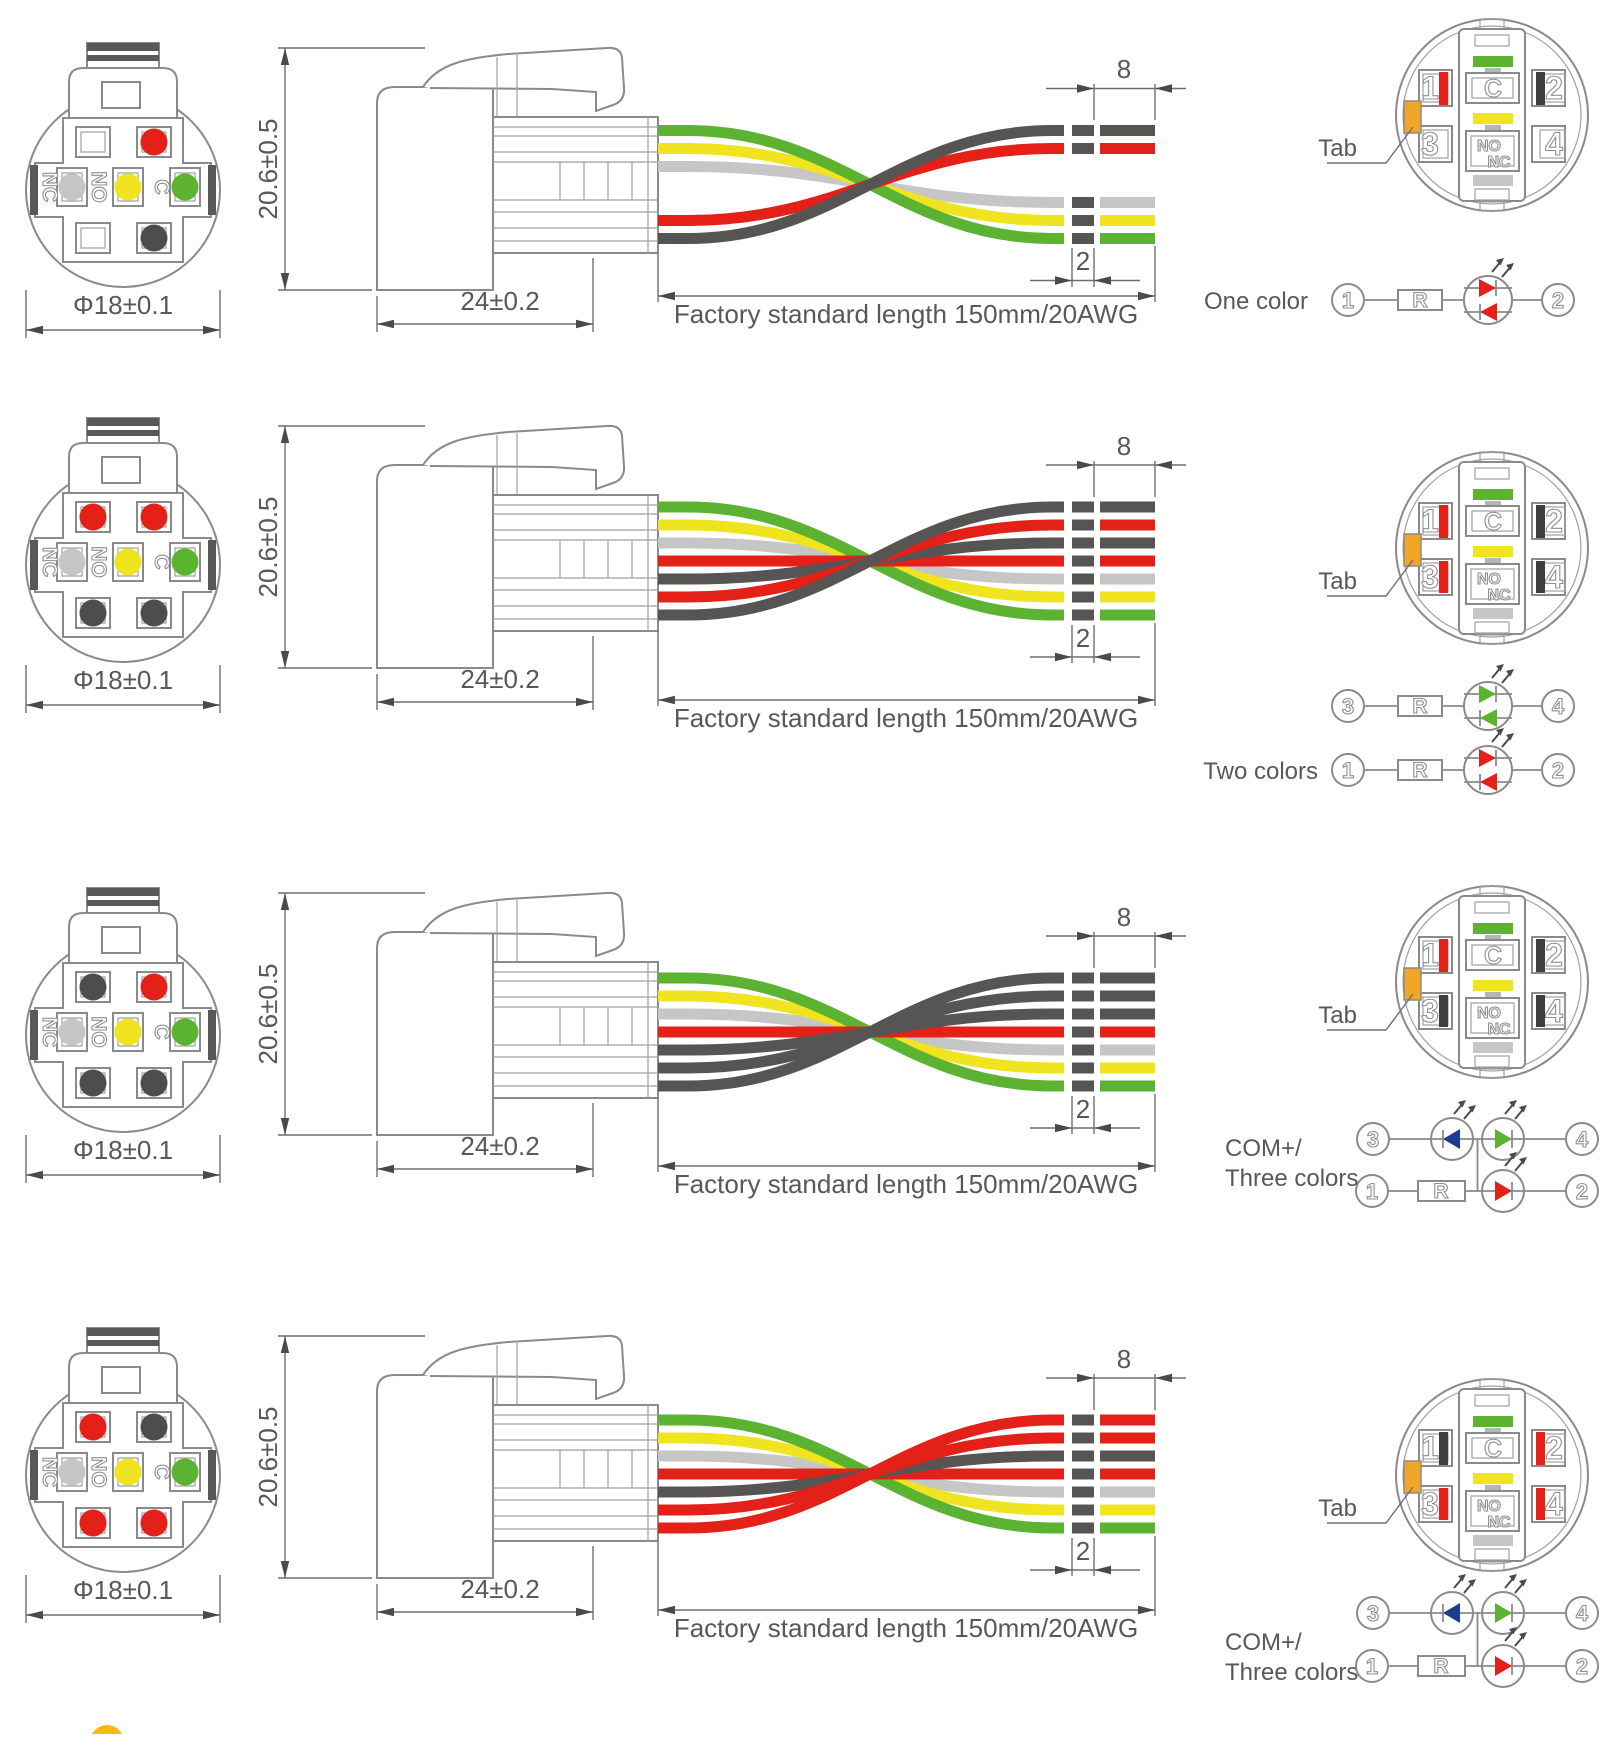 The height and width of the screenshot is (1739, 1617). Describe the element at coordinates (1291, 1672) in the screenshot. I see `circuit-label-line2: Three colors` at that location.